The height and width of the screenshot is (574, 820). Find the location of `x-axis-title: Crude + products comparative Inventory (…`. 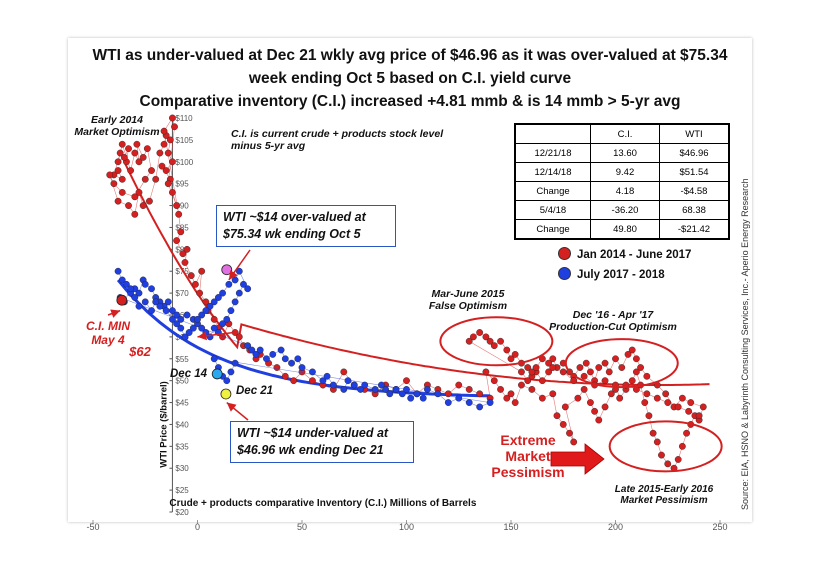

x-axis-title: Crude + products comparative Inventory (… is located at coordinates (322, 503).